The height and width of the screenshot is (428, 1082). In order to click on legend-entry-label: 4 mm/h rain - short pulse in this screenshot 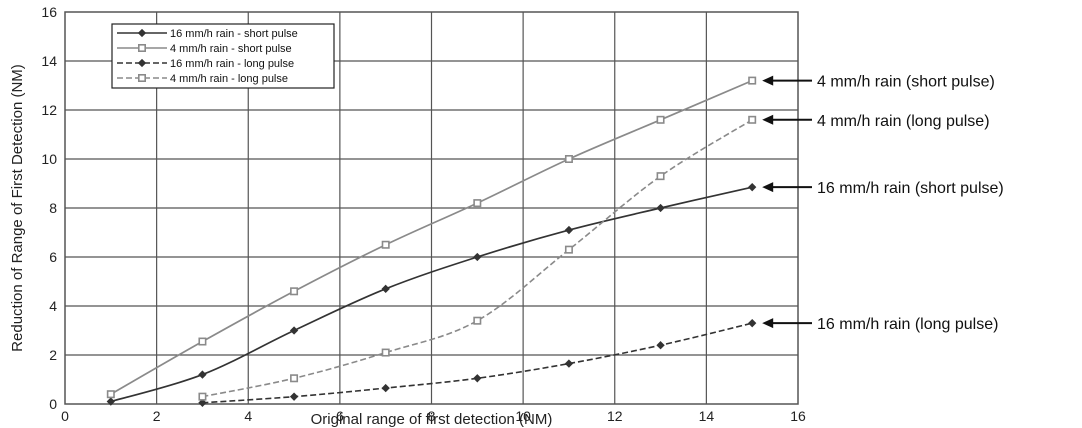, I will do `click(231, 49)`.